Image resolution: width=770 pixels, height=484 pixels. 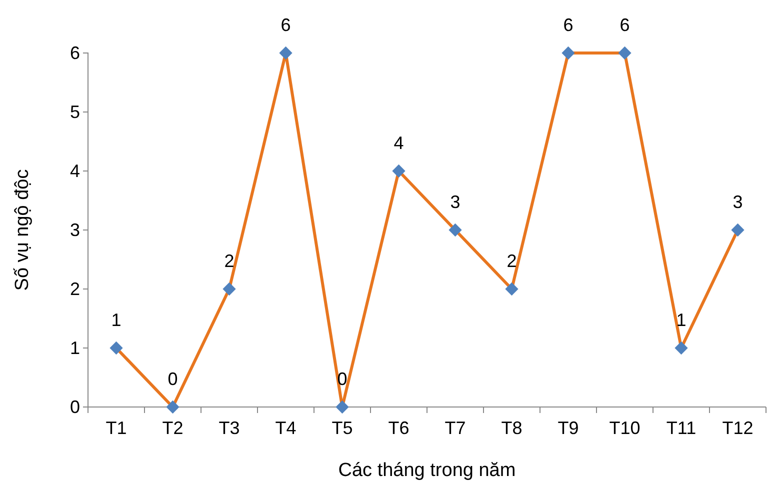 I want to click on y-tick-label: 3, so click(x=75, y=230).